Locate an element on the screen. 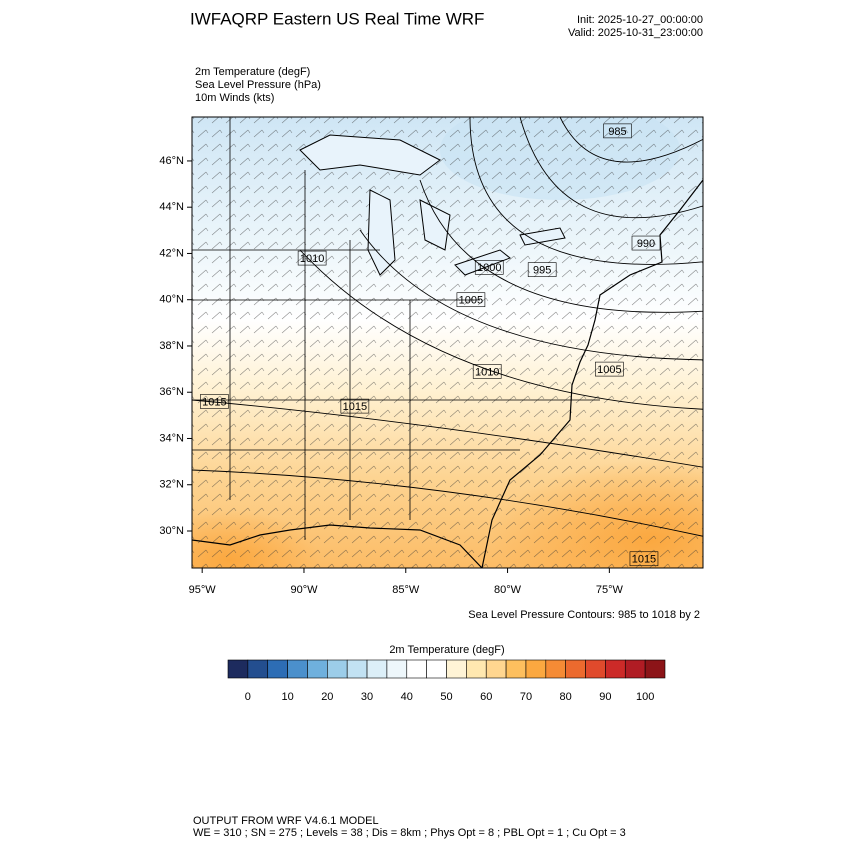 This screenshot has width=850, height=850. contour-label: 990 is located at coordinates (646, 244).